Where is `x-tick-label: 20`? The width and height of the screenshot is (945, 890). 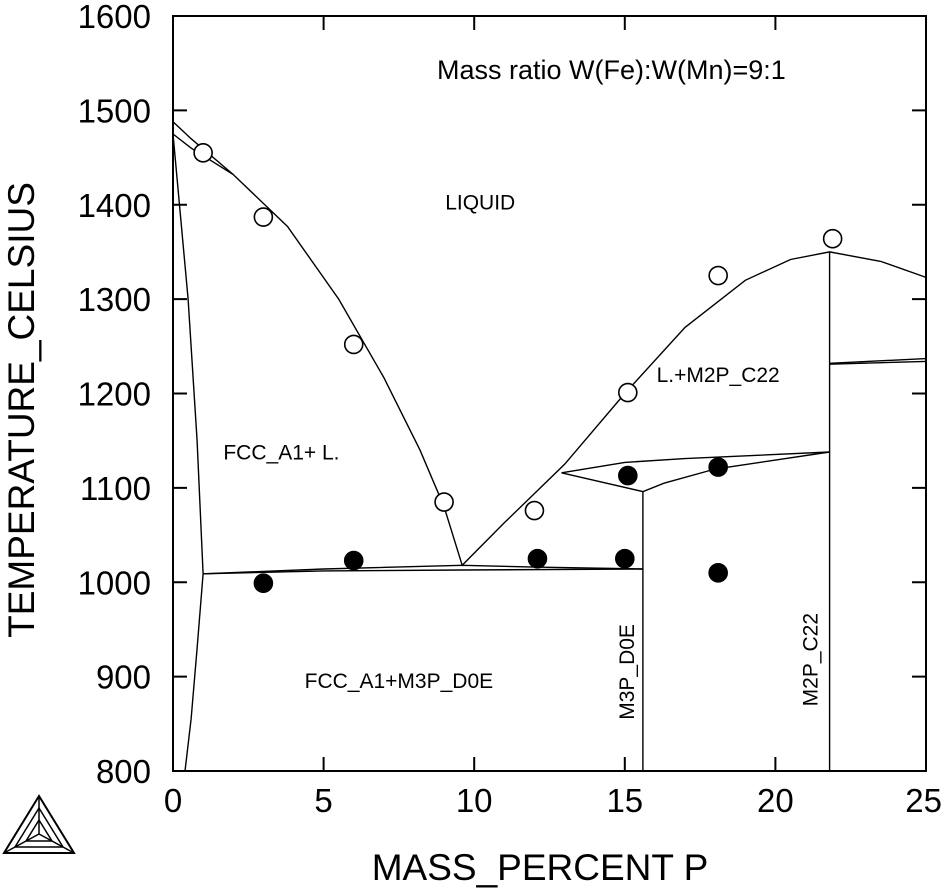
x-tick-label: 20 is located at coordinates (775, 800).